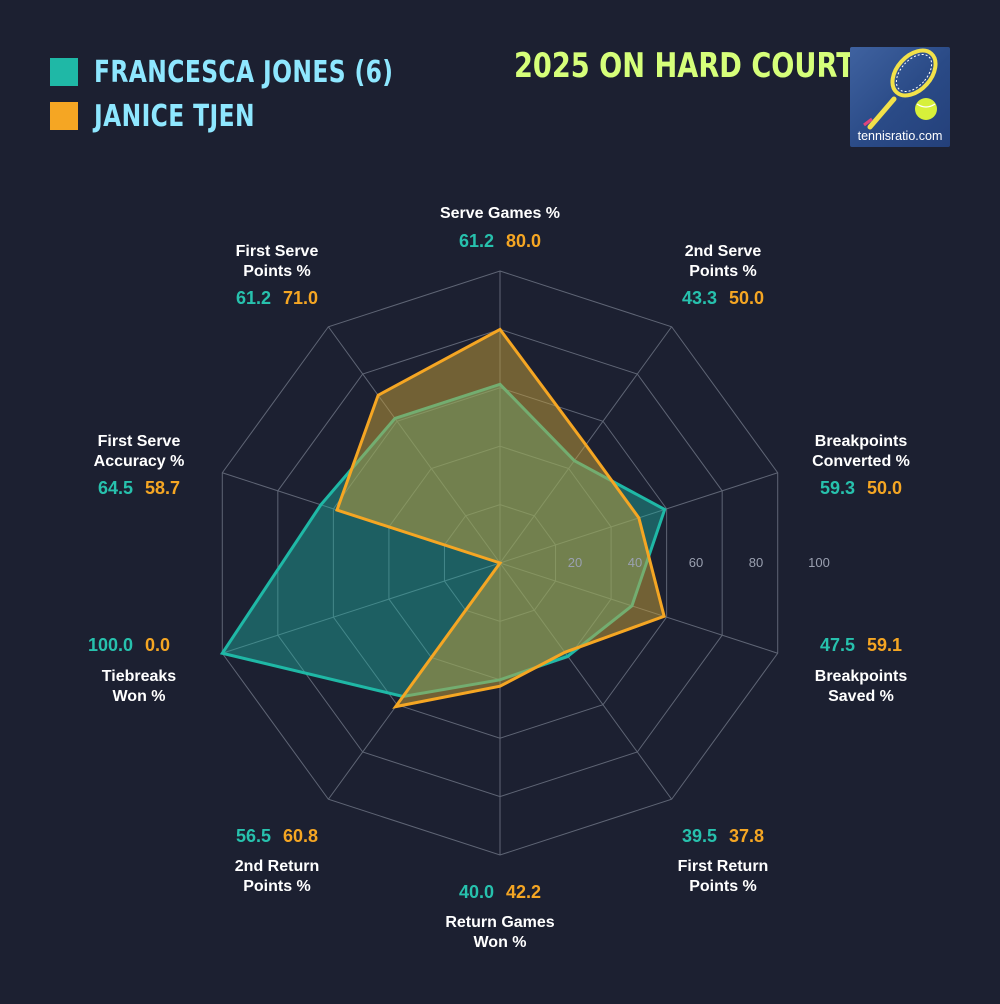  Describe the element at coordinates (861, 676) in the screenshot. I see `axis-label-3-line-0: Breakpoints` at that location.